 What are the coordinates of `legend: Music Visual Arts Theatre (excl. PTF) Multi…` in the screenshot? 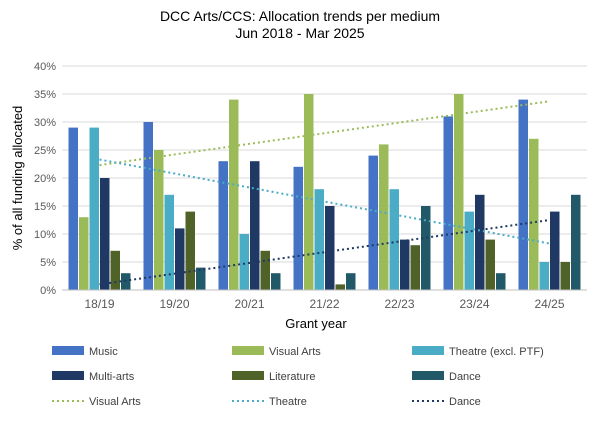 It's located at (298, 377).